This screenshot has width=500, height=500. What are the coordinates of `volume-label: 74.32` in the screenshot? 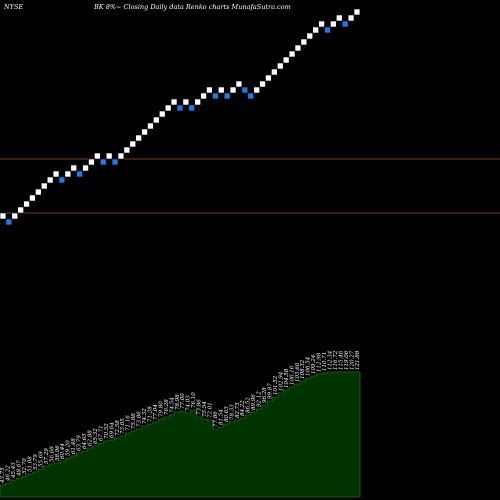 It's located at (145, 416).